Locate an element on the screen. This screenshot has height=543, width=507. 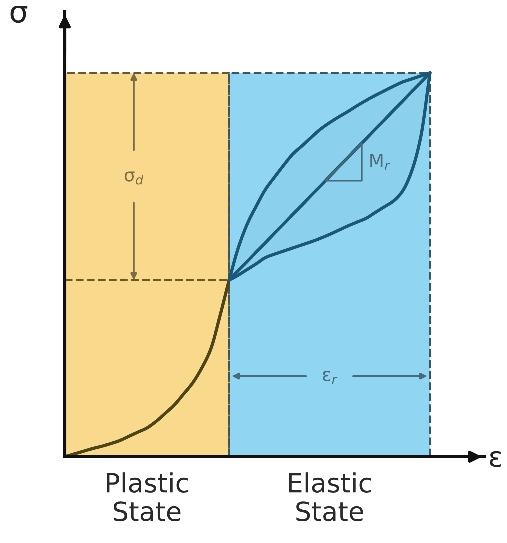
series-label: Elastic State is located at coordinates (330, 497).